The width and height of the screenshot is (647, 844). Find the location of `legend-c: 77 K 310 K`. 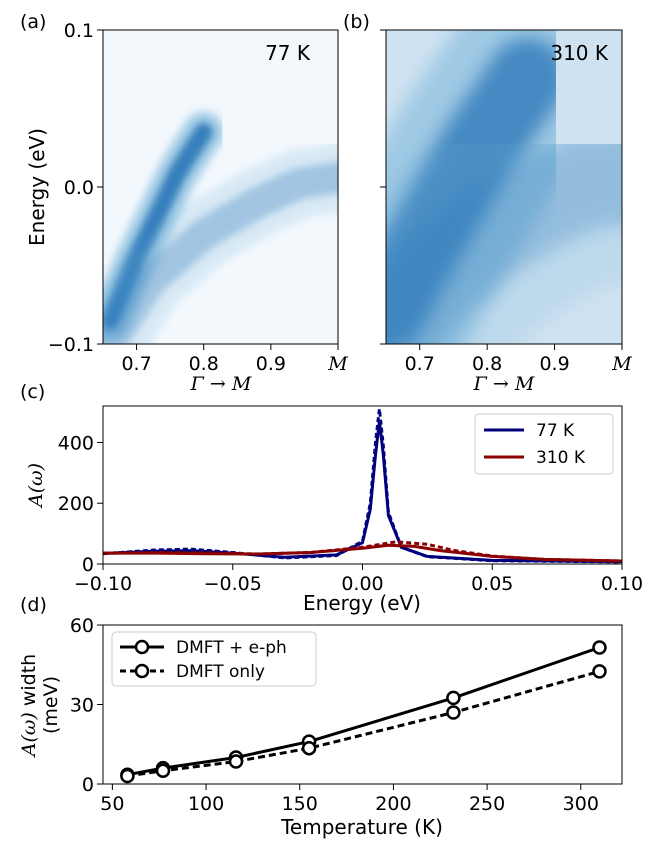

legend-c: 77 K 310 K is located at coordinates (544, 444).